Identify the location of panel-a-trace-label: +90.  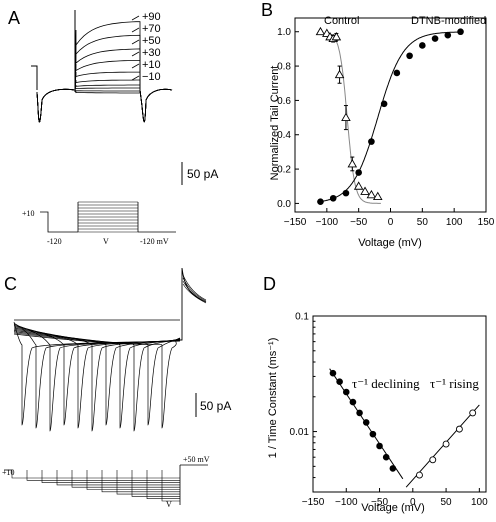
(151, 17).